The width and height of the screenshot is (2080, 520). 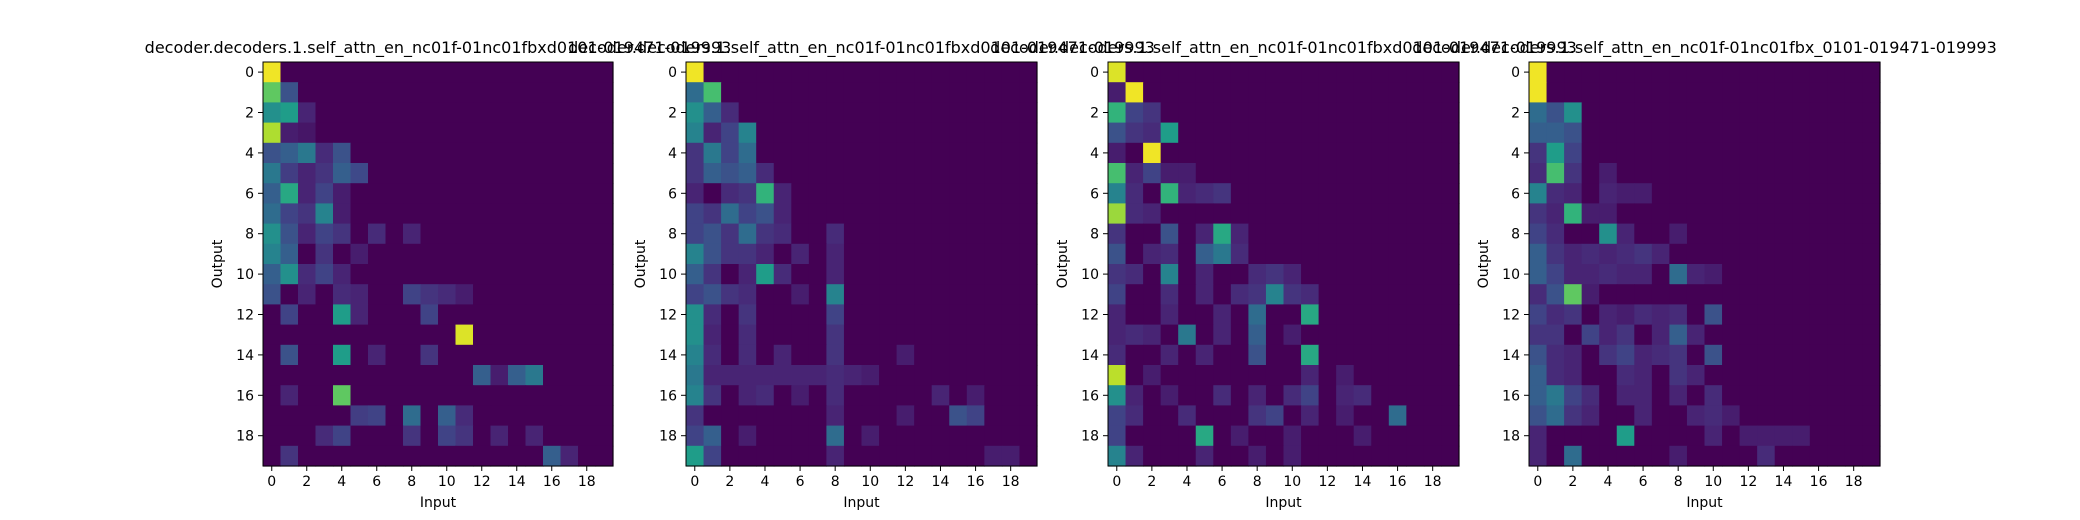 What do you see at coordinates (672, 154) in the screenshot?
I see `y-tick-label: 4` at bounding box center [672, 154].